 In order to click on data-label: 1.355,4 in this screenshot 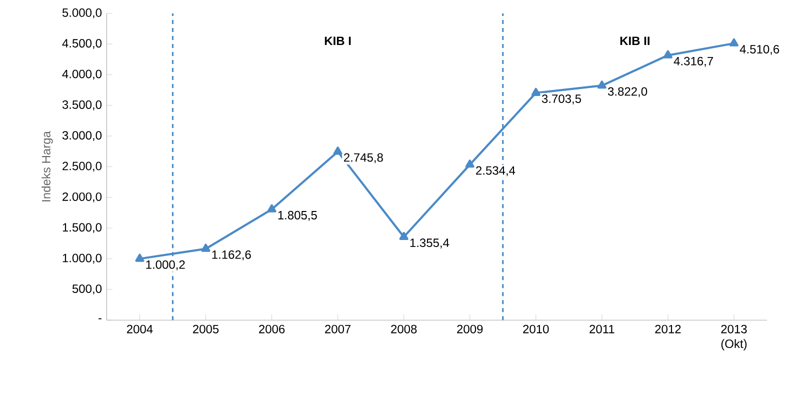, I will do `click(430, 243)`.